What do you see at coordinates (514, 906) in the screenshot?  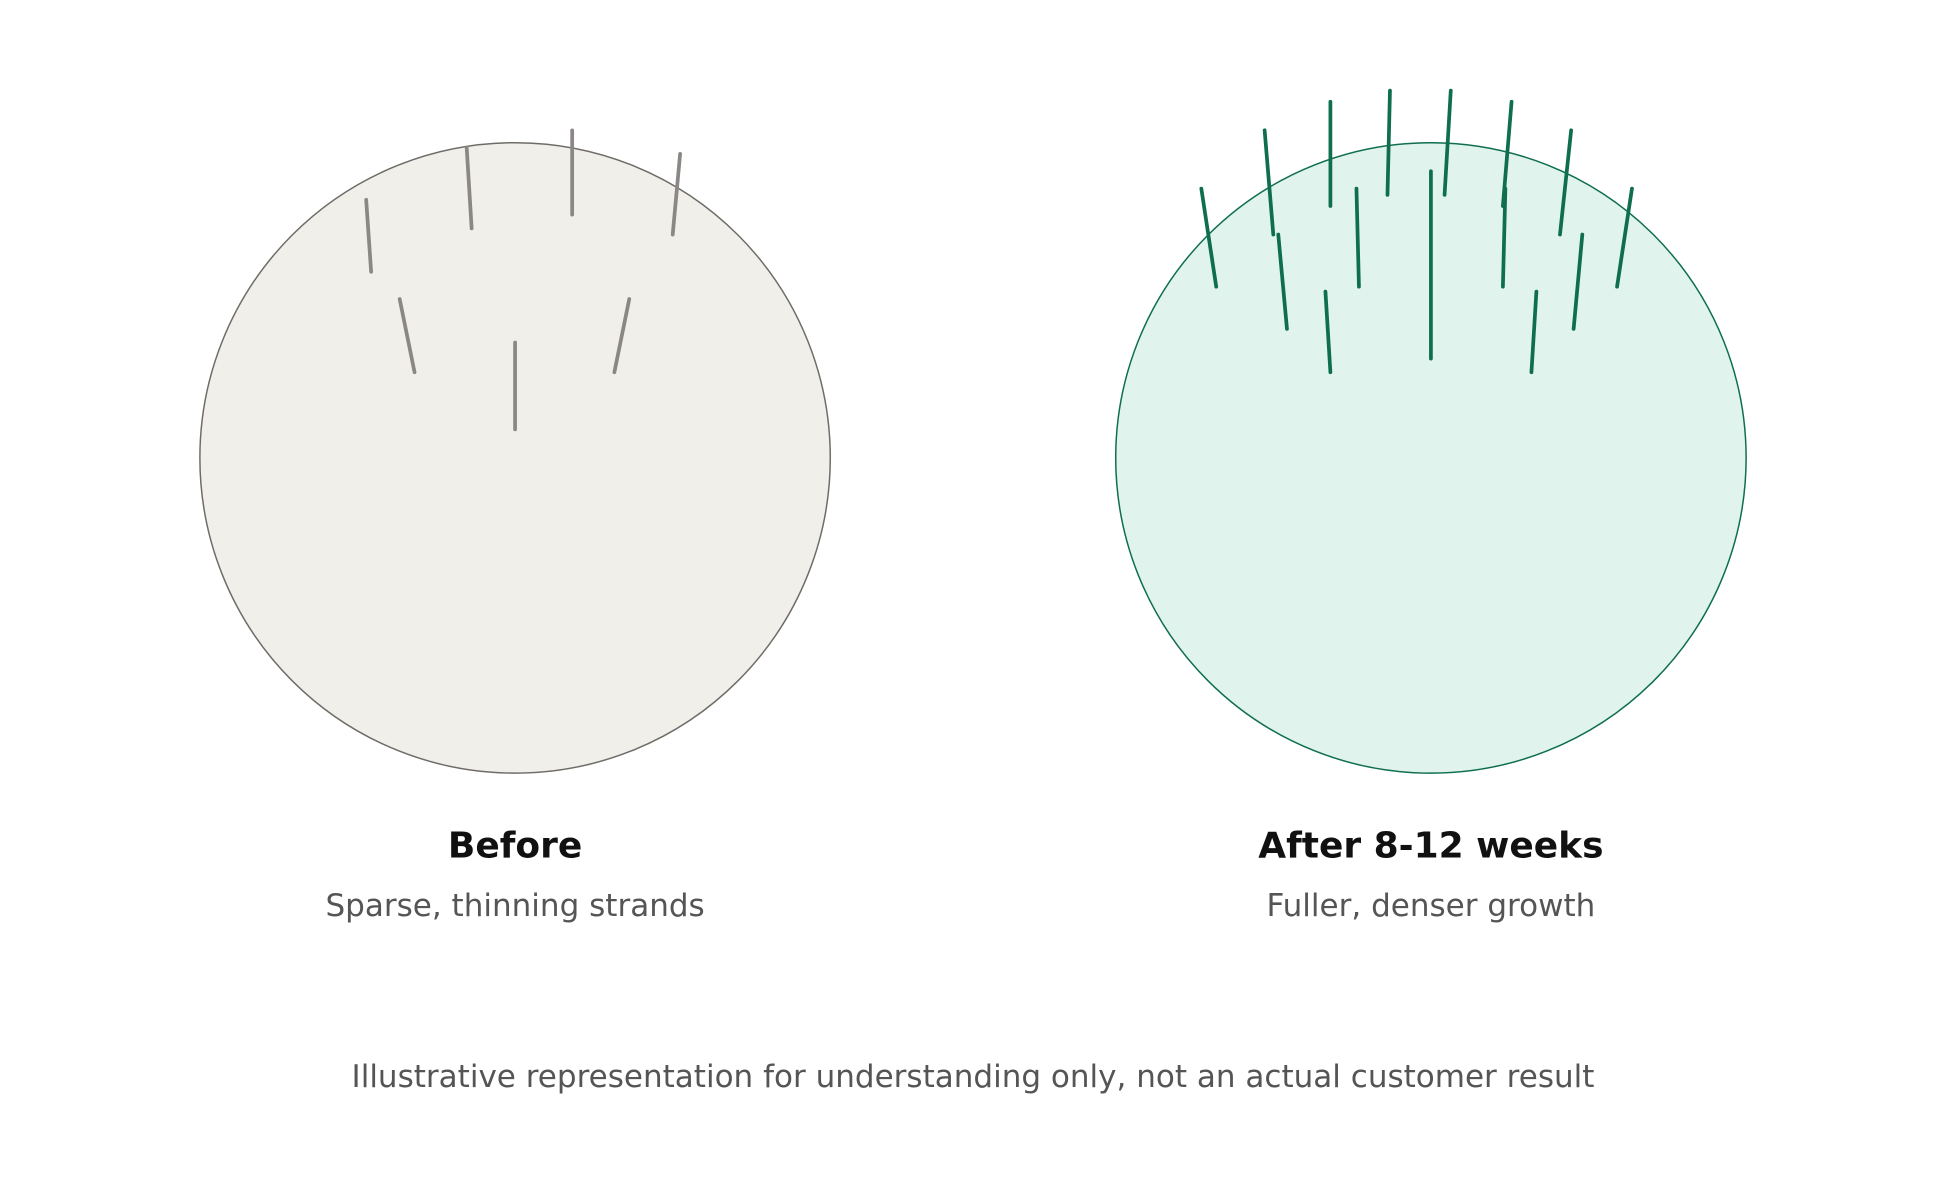 I see `before-subtitle: Sparse, thinning strands` at bounding box center [514, 906].